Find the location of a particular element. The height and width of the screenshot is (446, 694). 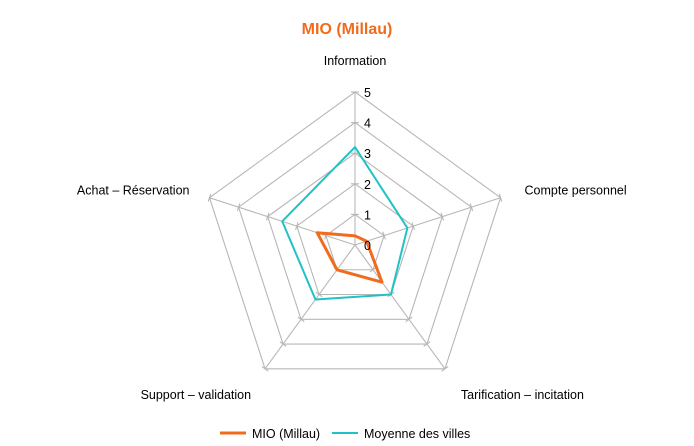

tick-label: 0 is located at coordinates (367, 246).